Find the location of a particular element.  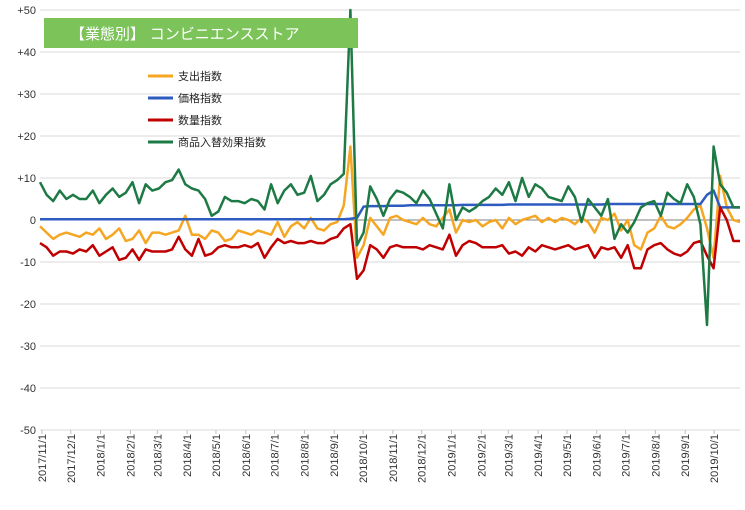

x-tick-label: 2017/11/1 is located at coordinates (43, 458).